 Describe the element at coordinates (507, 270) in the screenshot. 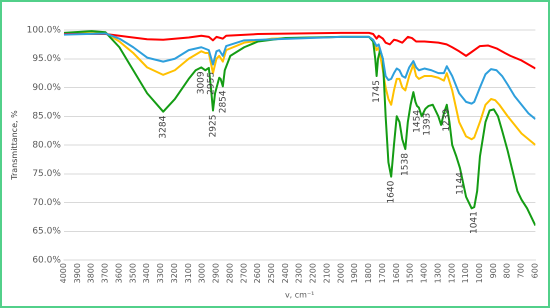

I see `x-tick-label: 800` at that location.